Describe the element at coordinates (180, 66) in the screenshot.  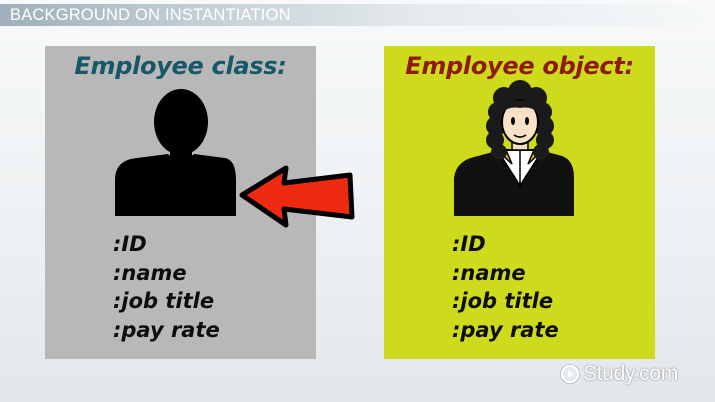
I see `class-panel-title: Employee class:` at that location.